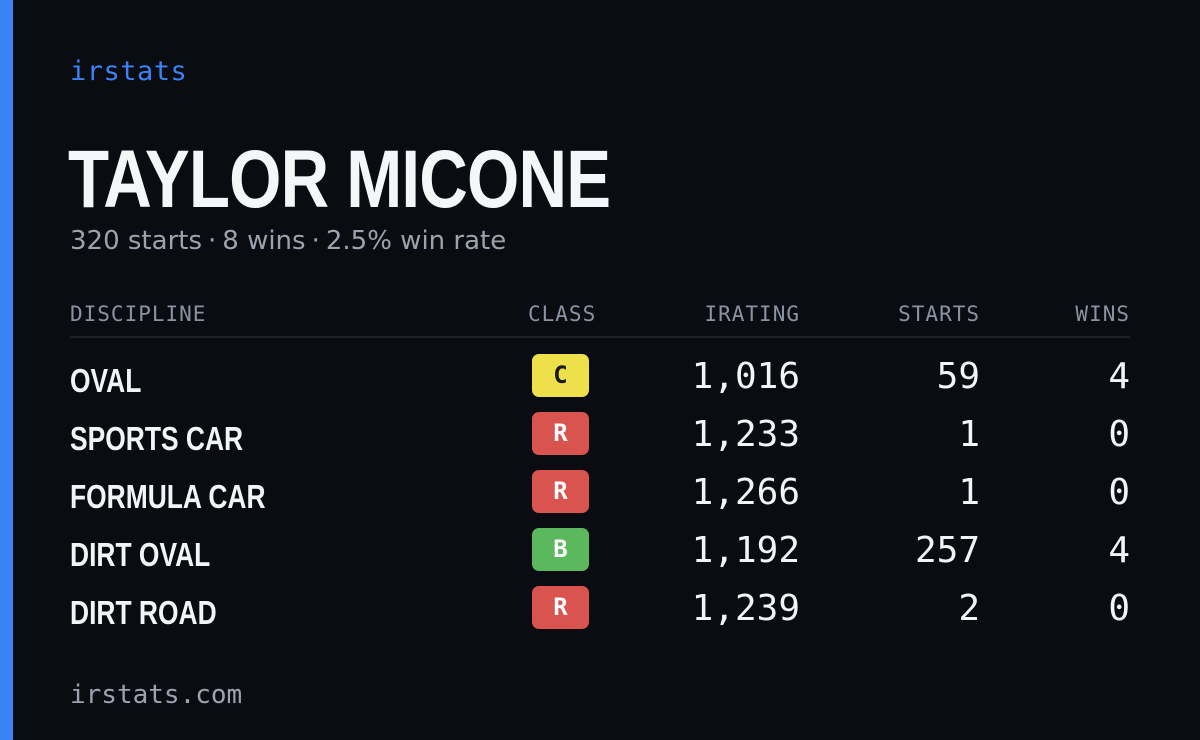  What do you see at coordinates (136, 241) in the screenshot?
I see `summary-starts: 320 starts` at bounding box center [136, 241].